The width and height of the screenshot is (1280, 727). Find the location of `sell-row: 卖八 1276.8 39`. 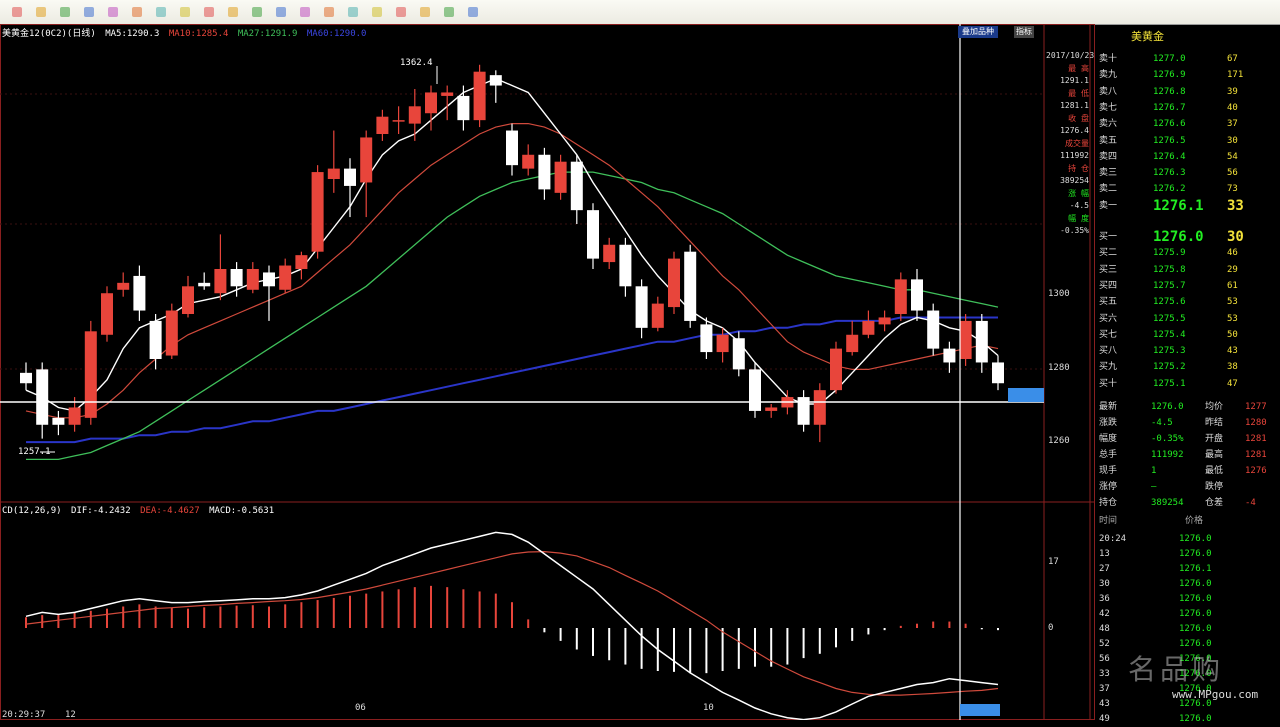

sell-row: 卖八 1276.8 39 is located at coordinates (1187, 92).